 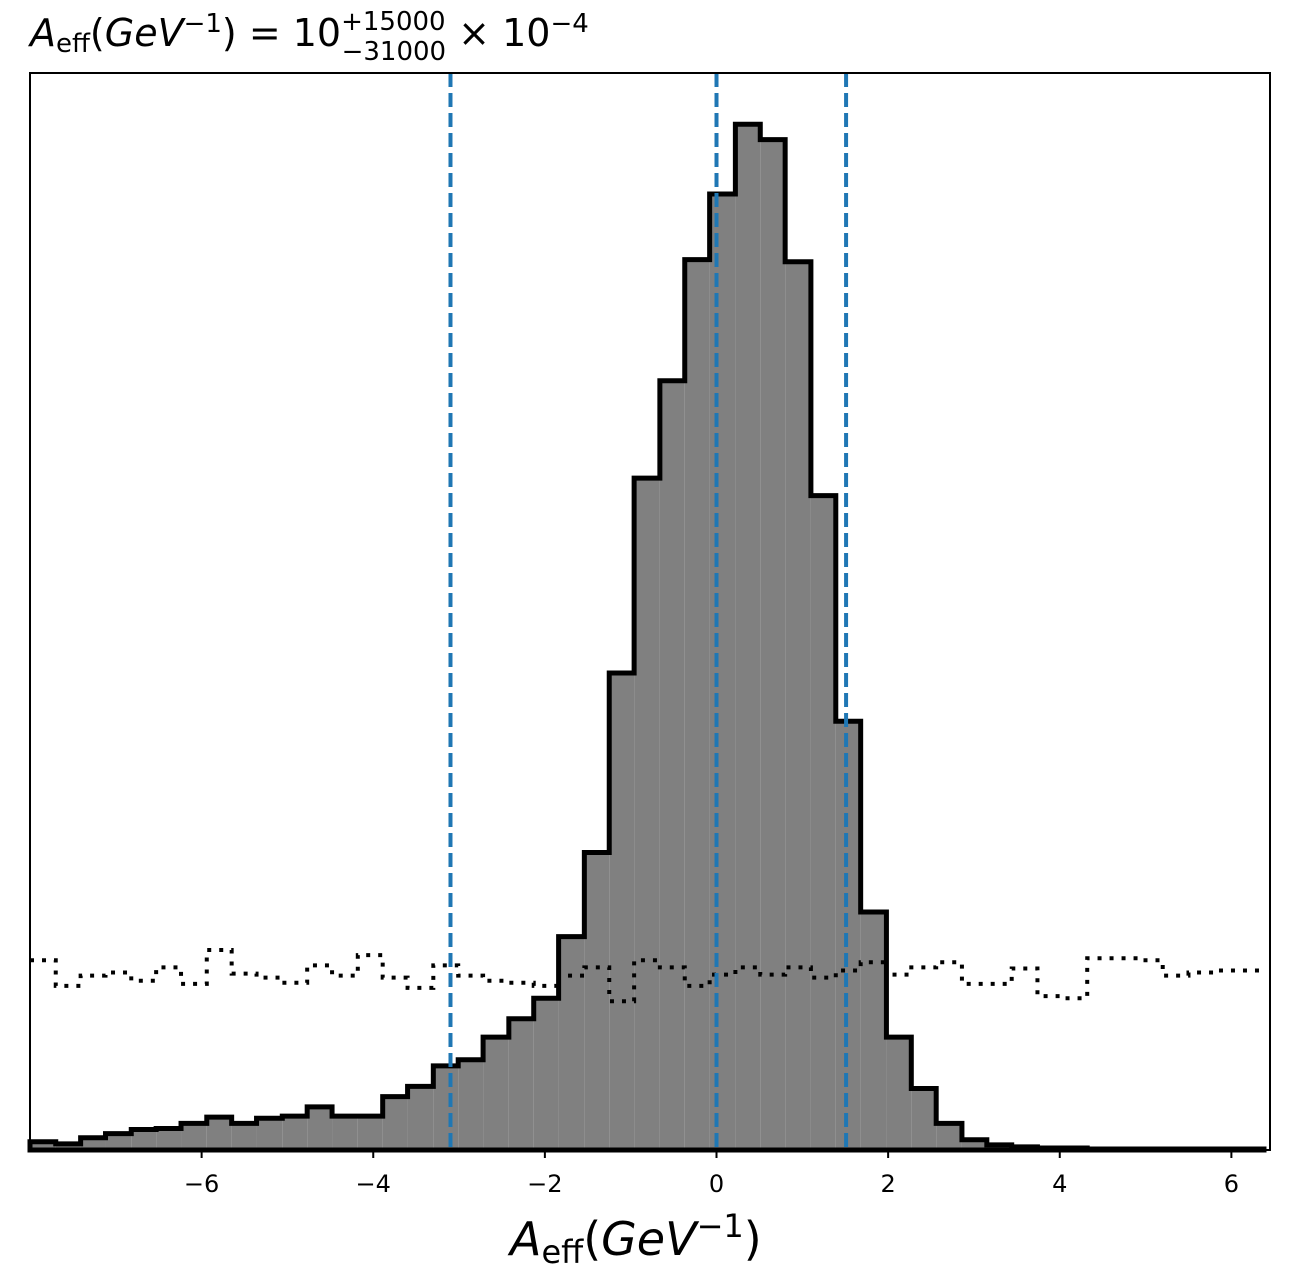 I want to click on xlabel-unit-exp: −1, so click(x=720, y=1226).